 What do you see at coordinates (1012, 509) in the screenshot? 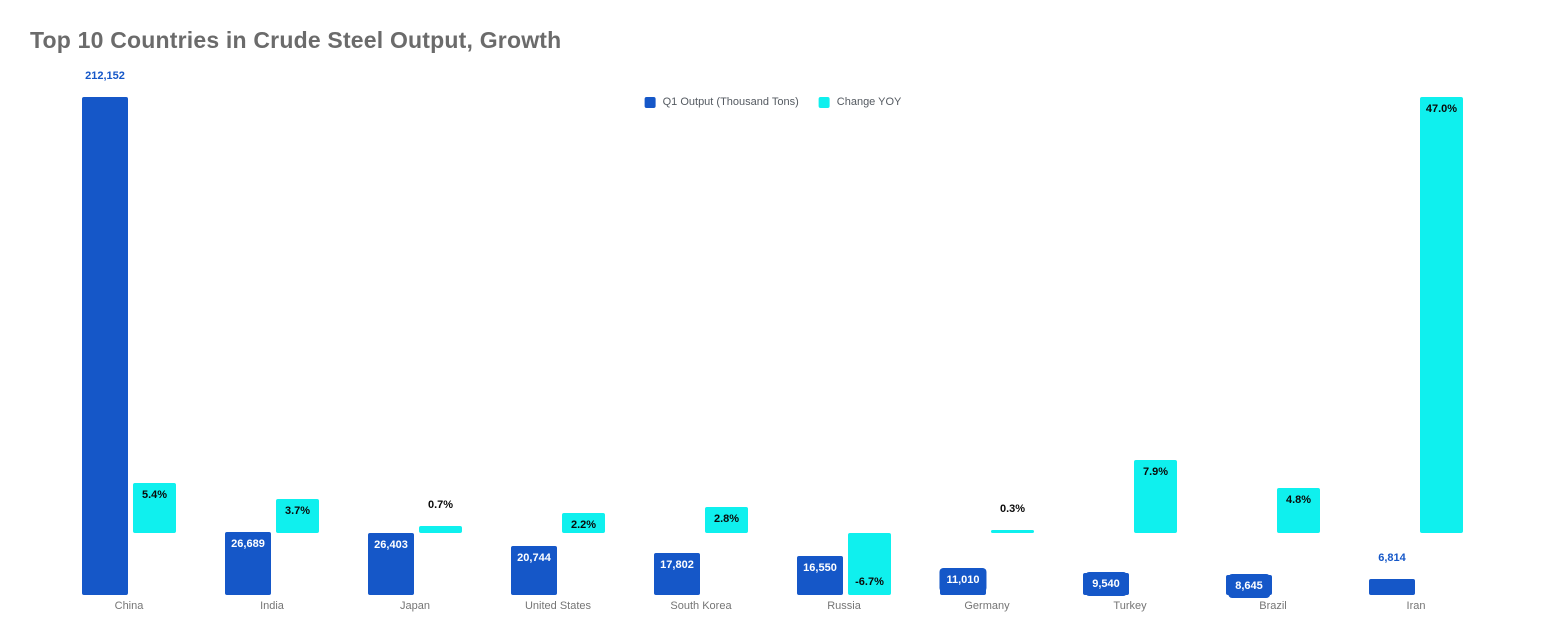
I see `value-label-change-yoy-germany: 0.3%` at bounding box center [1012, 509].